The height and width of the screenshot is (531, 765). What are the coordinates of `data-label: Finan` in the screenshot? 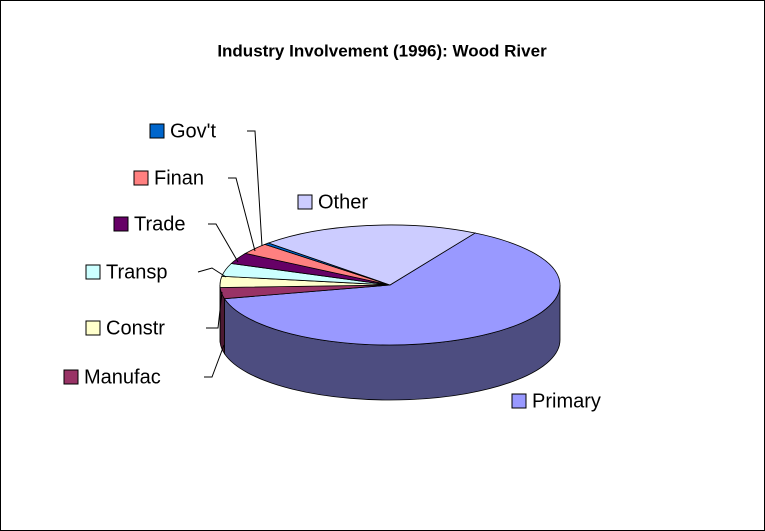 It's located at (179, 178).